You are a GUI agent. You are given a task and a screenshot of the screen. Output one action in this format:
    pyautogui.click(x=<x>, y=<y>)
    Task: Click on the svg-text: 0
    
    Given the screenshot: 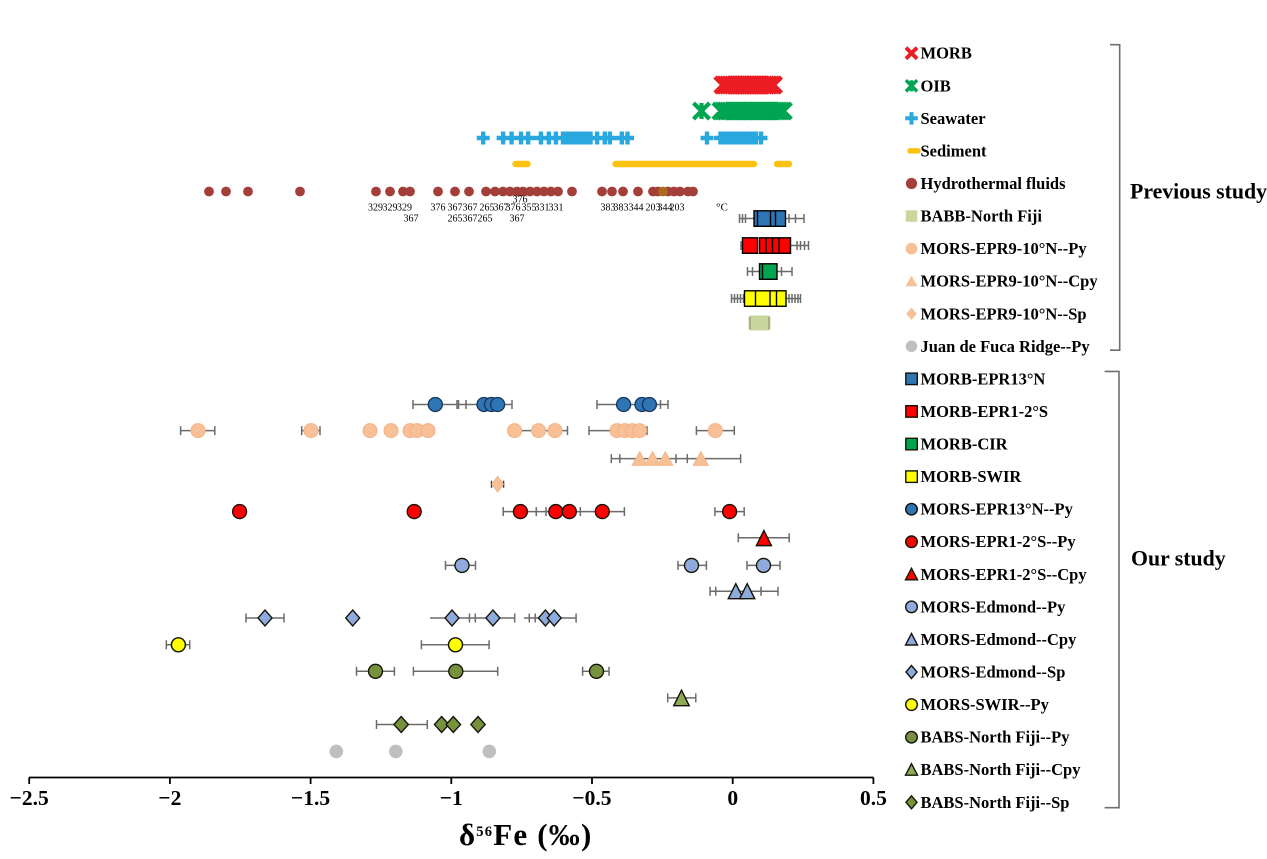 What is the action you would take?
    pyautogui.click(x=732, y=798)
    